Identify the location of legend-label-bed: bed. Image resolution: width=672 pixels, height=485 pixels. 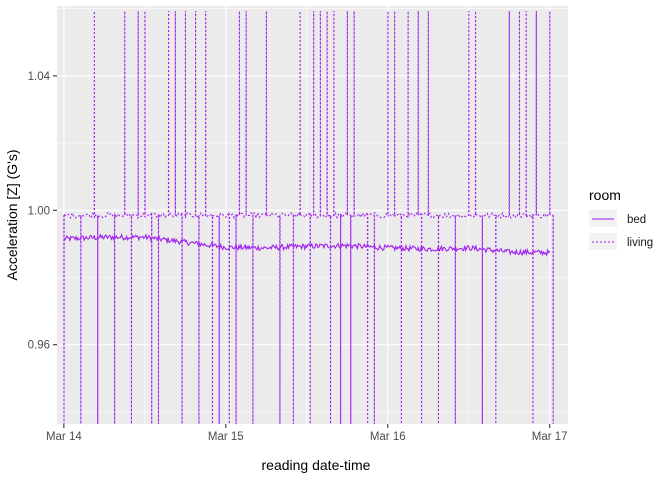
(636, 220).